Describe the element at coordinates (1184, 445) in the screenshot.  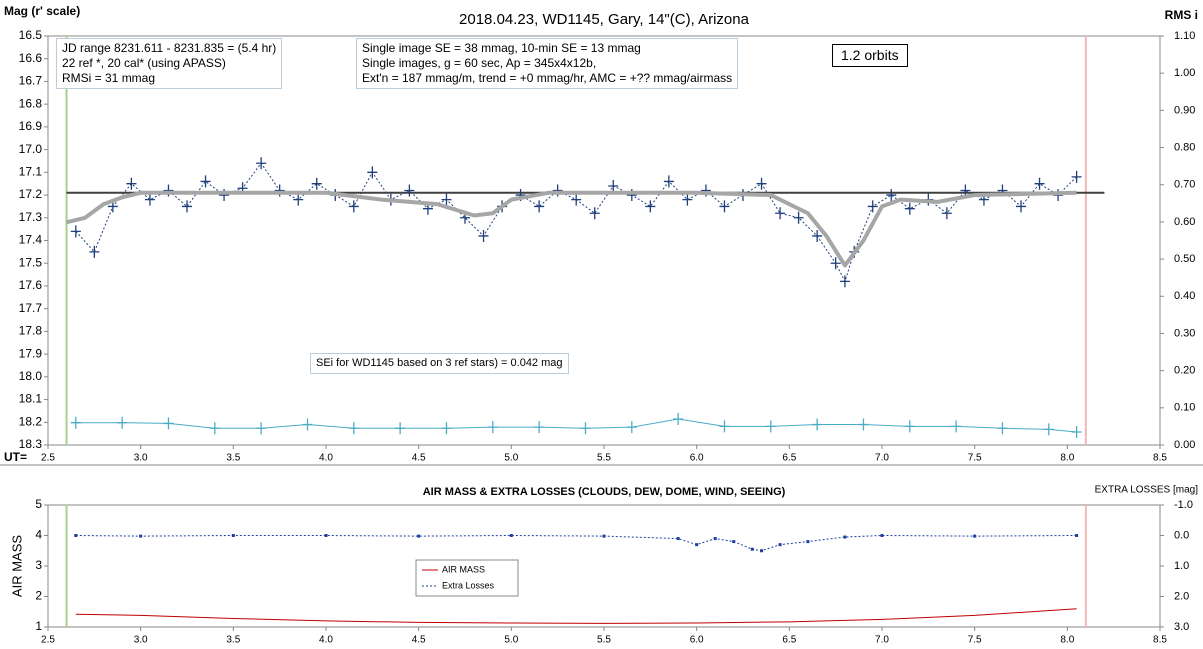
I see `y2-tick-label: 0.00` at that location.